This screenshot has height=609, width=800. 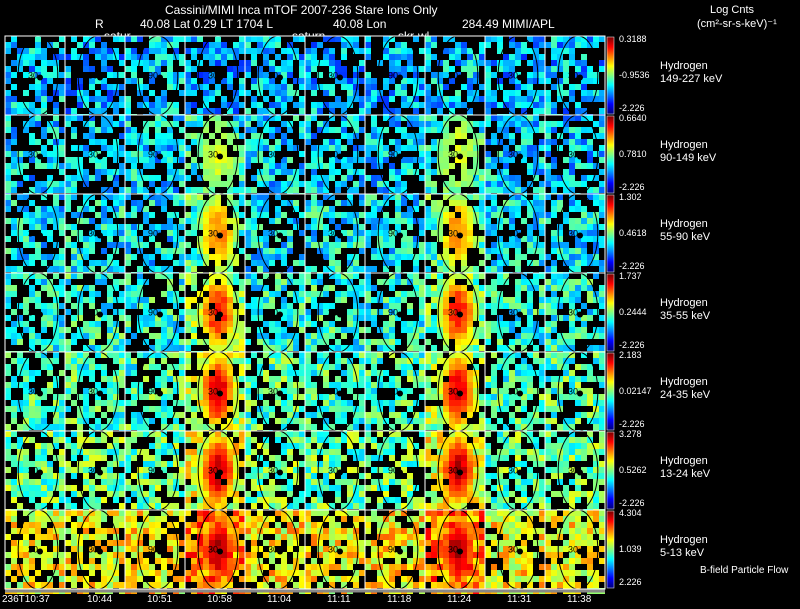 What do you see at coordinates (153, 234) in the screenshot?
I see `contour-label: 90` at bounding box center [153, 234].